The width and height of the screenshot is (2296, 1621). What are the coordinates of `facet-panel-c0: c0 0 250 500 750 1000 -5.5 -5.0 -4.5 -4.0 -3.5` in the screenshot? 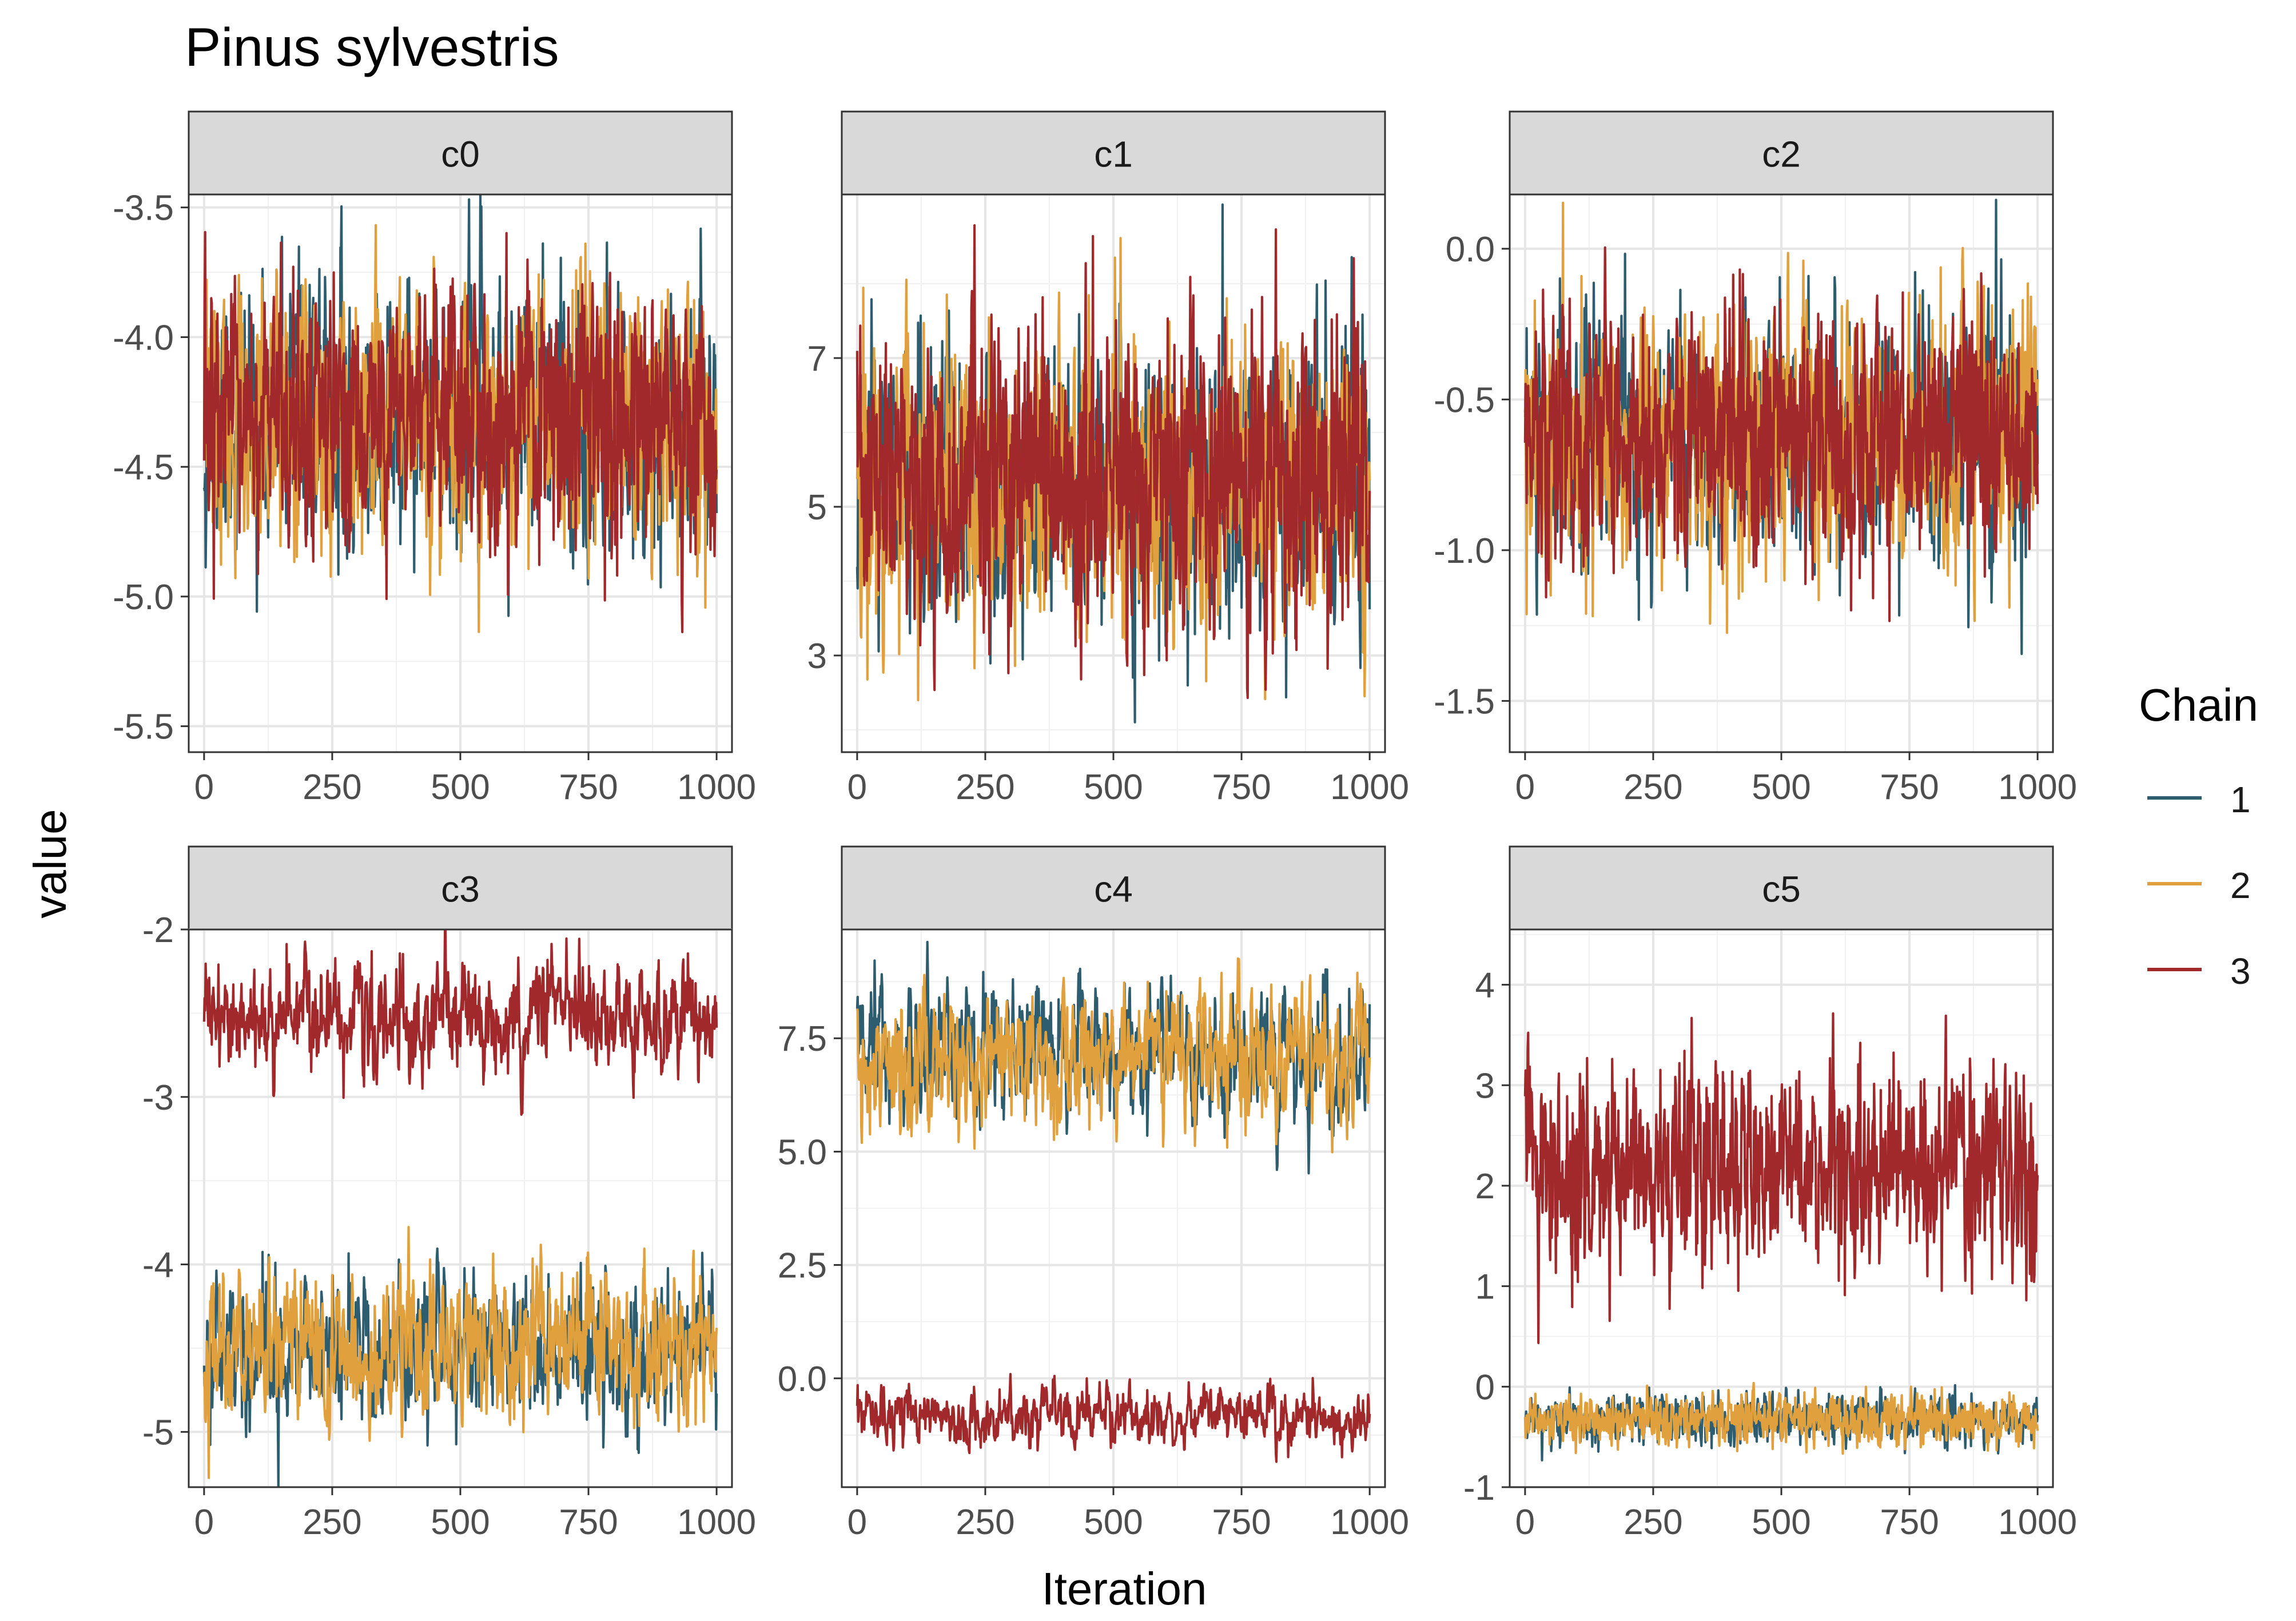 It's located at (435, 458).